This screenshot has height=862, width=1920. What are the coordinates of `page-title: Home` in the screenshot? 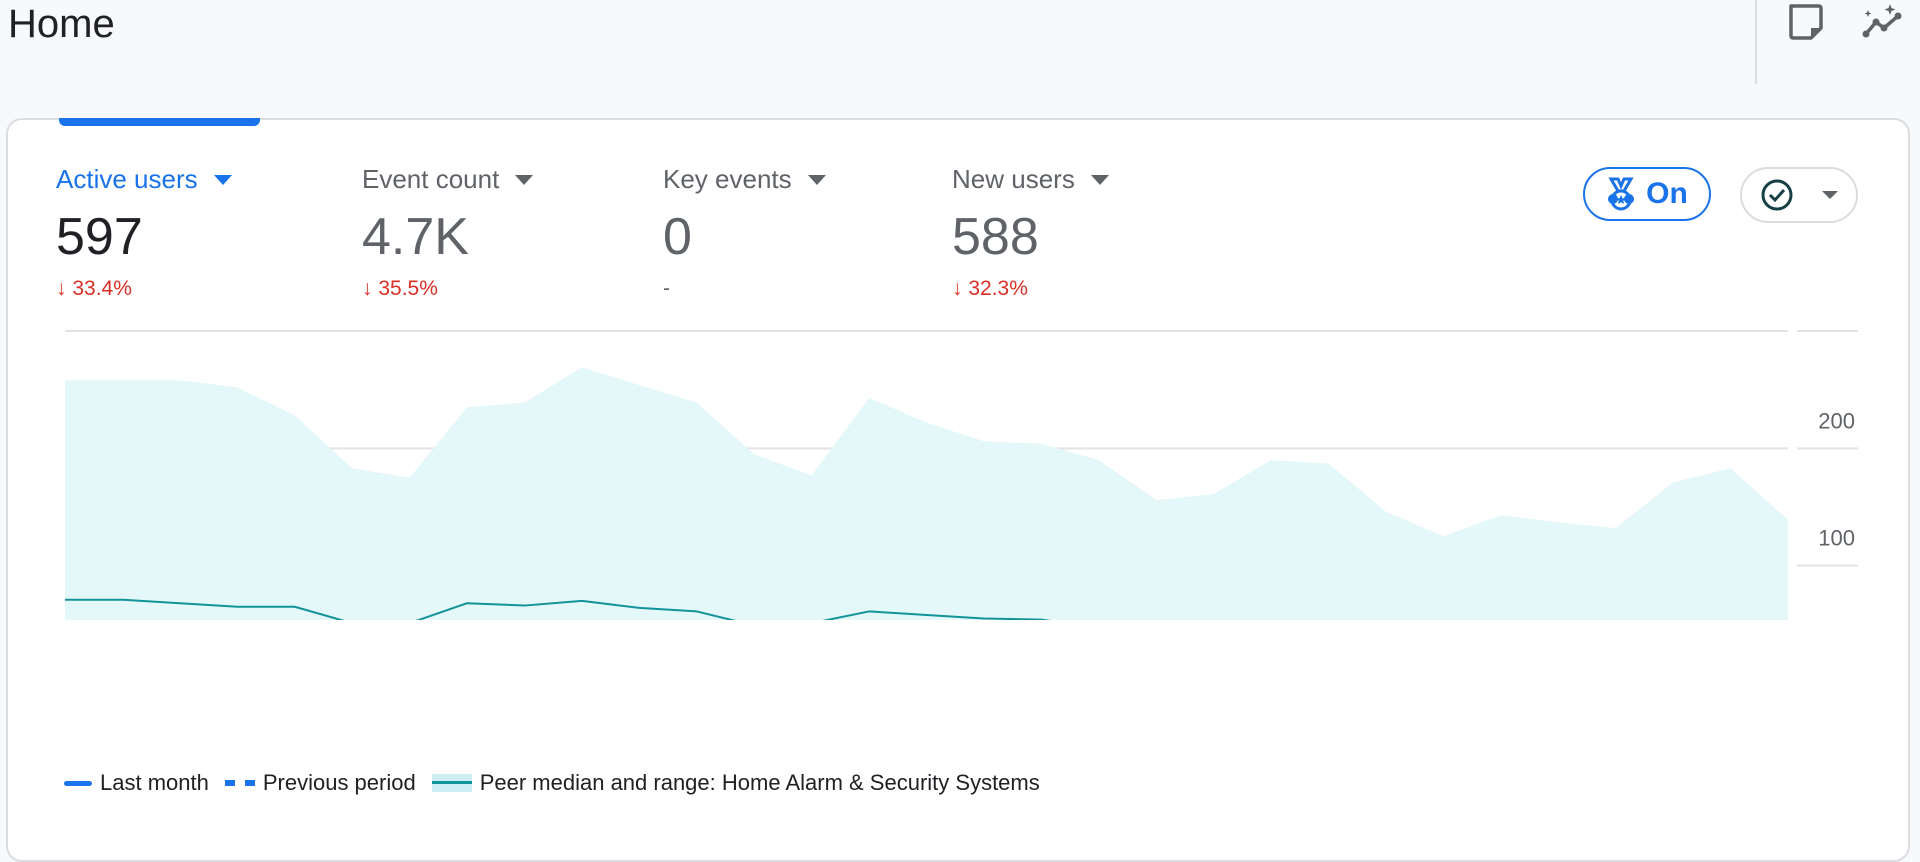 It's located at (61, 24).